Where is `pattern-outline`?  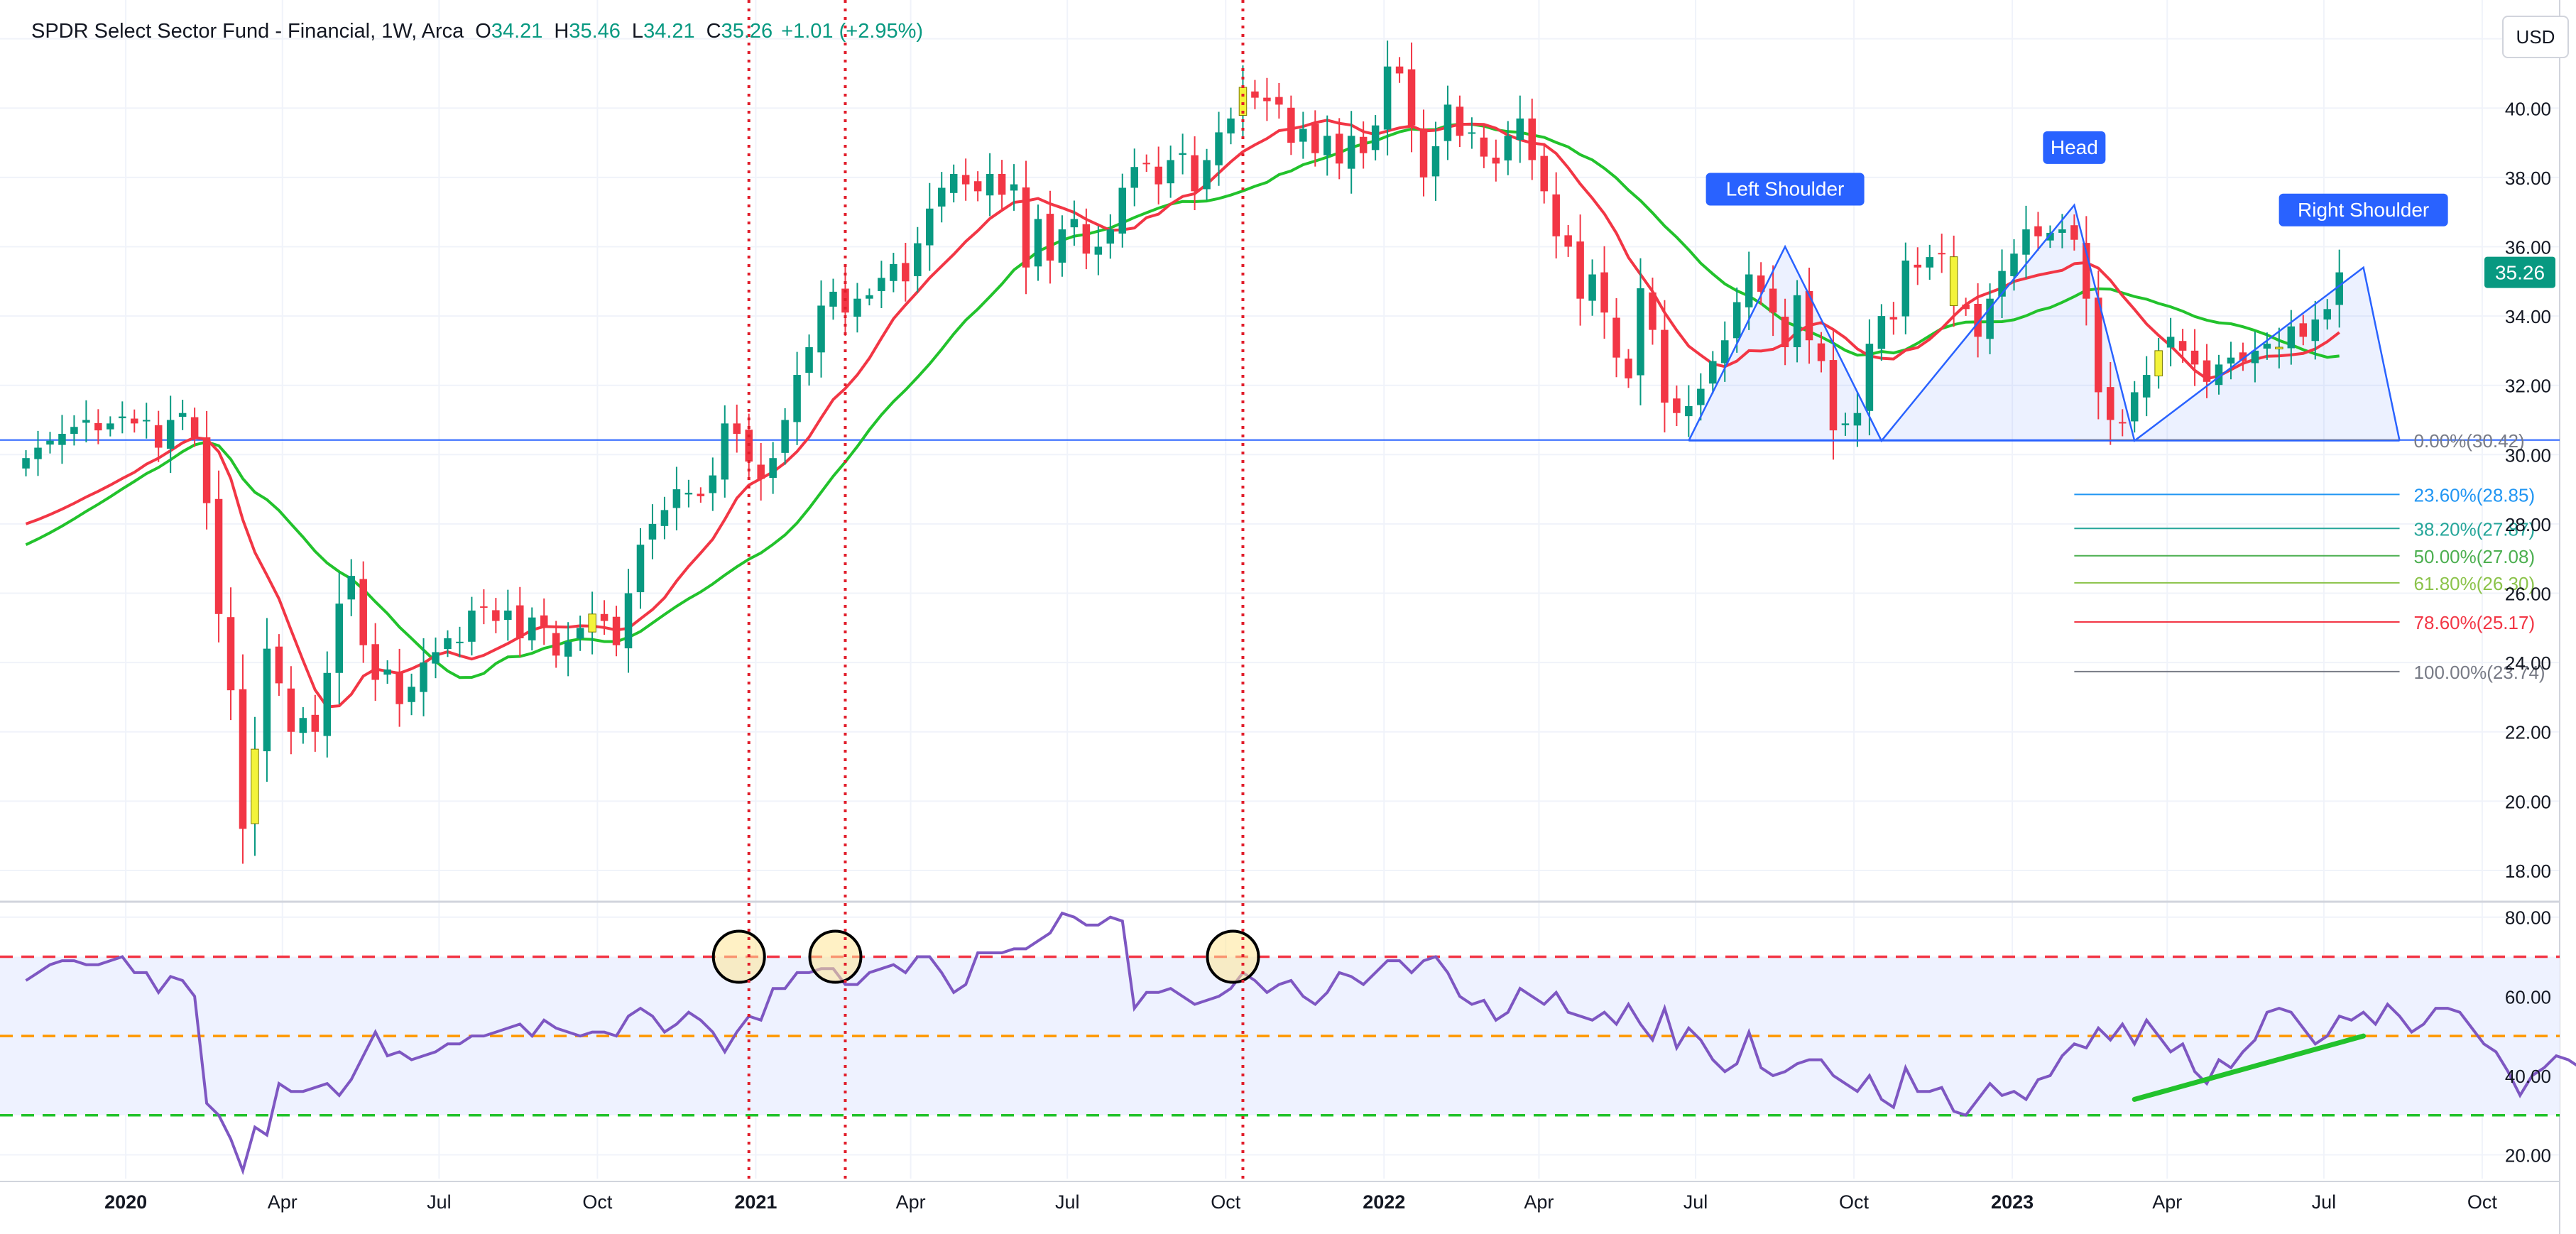
pattern-outline is located at coordinates (2044, 323).